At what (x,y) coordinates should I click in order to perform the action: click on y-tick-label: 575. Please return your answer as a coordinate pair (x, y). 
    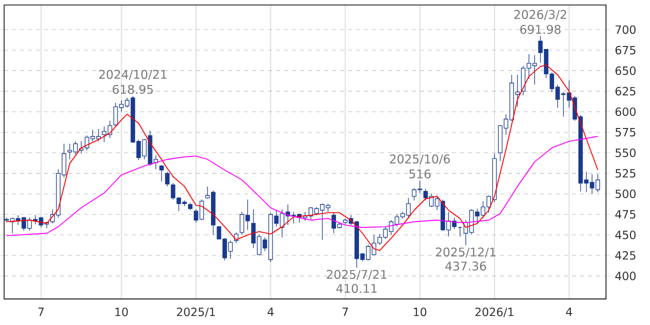
    Looking at the image, I should click on (626, 132).